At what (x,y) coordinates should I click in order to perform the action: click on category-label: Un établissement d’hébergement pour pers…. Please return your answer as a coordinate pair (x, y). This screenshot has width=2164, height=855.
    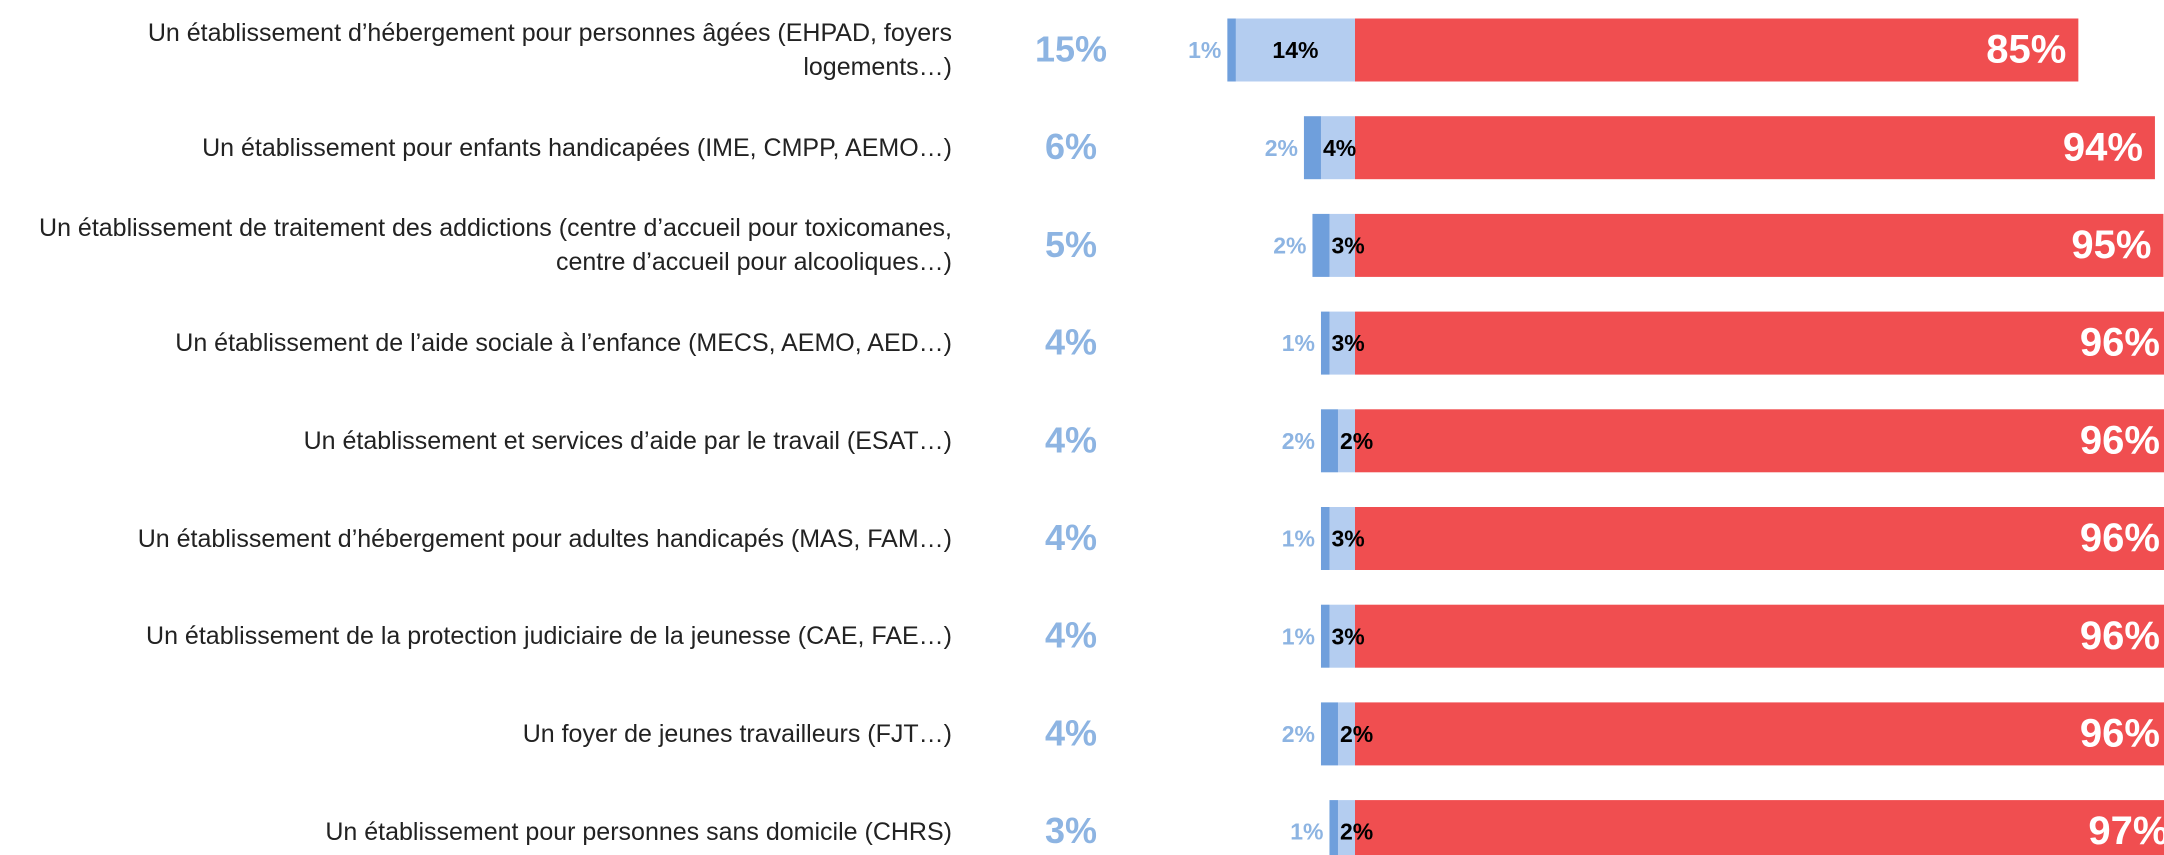
    Looking at the image, I should click on (549, 50).